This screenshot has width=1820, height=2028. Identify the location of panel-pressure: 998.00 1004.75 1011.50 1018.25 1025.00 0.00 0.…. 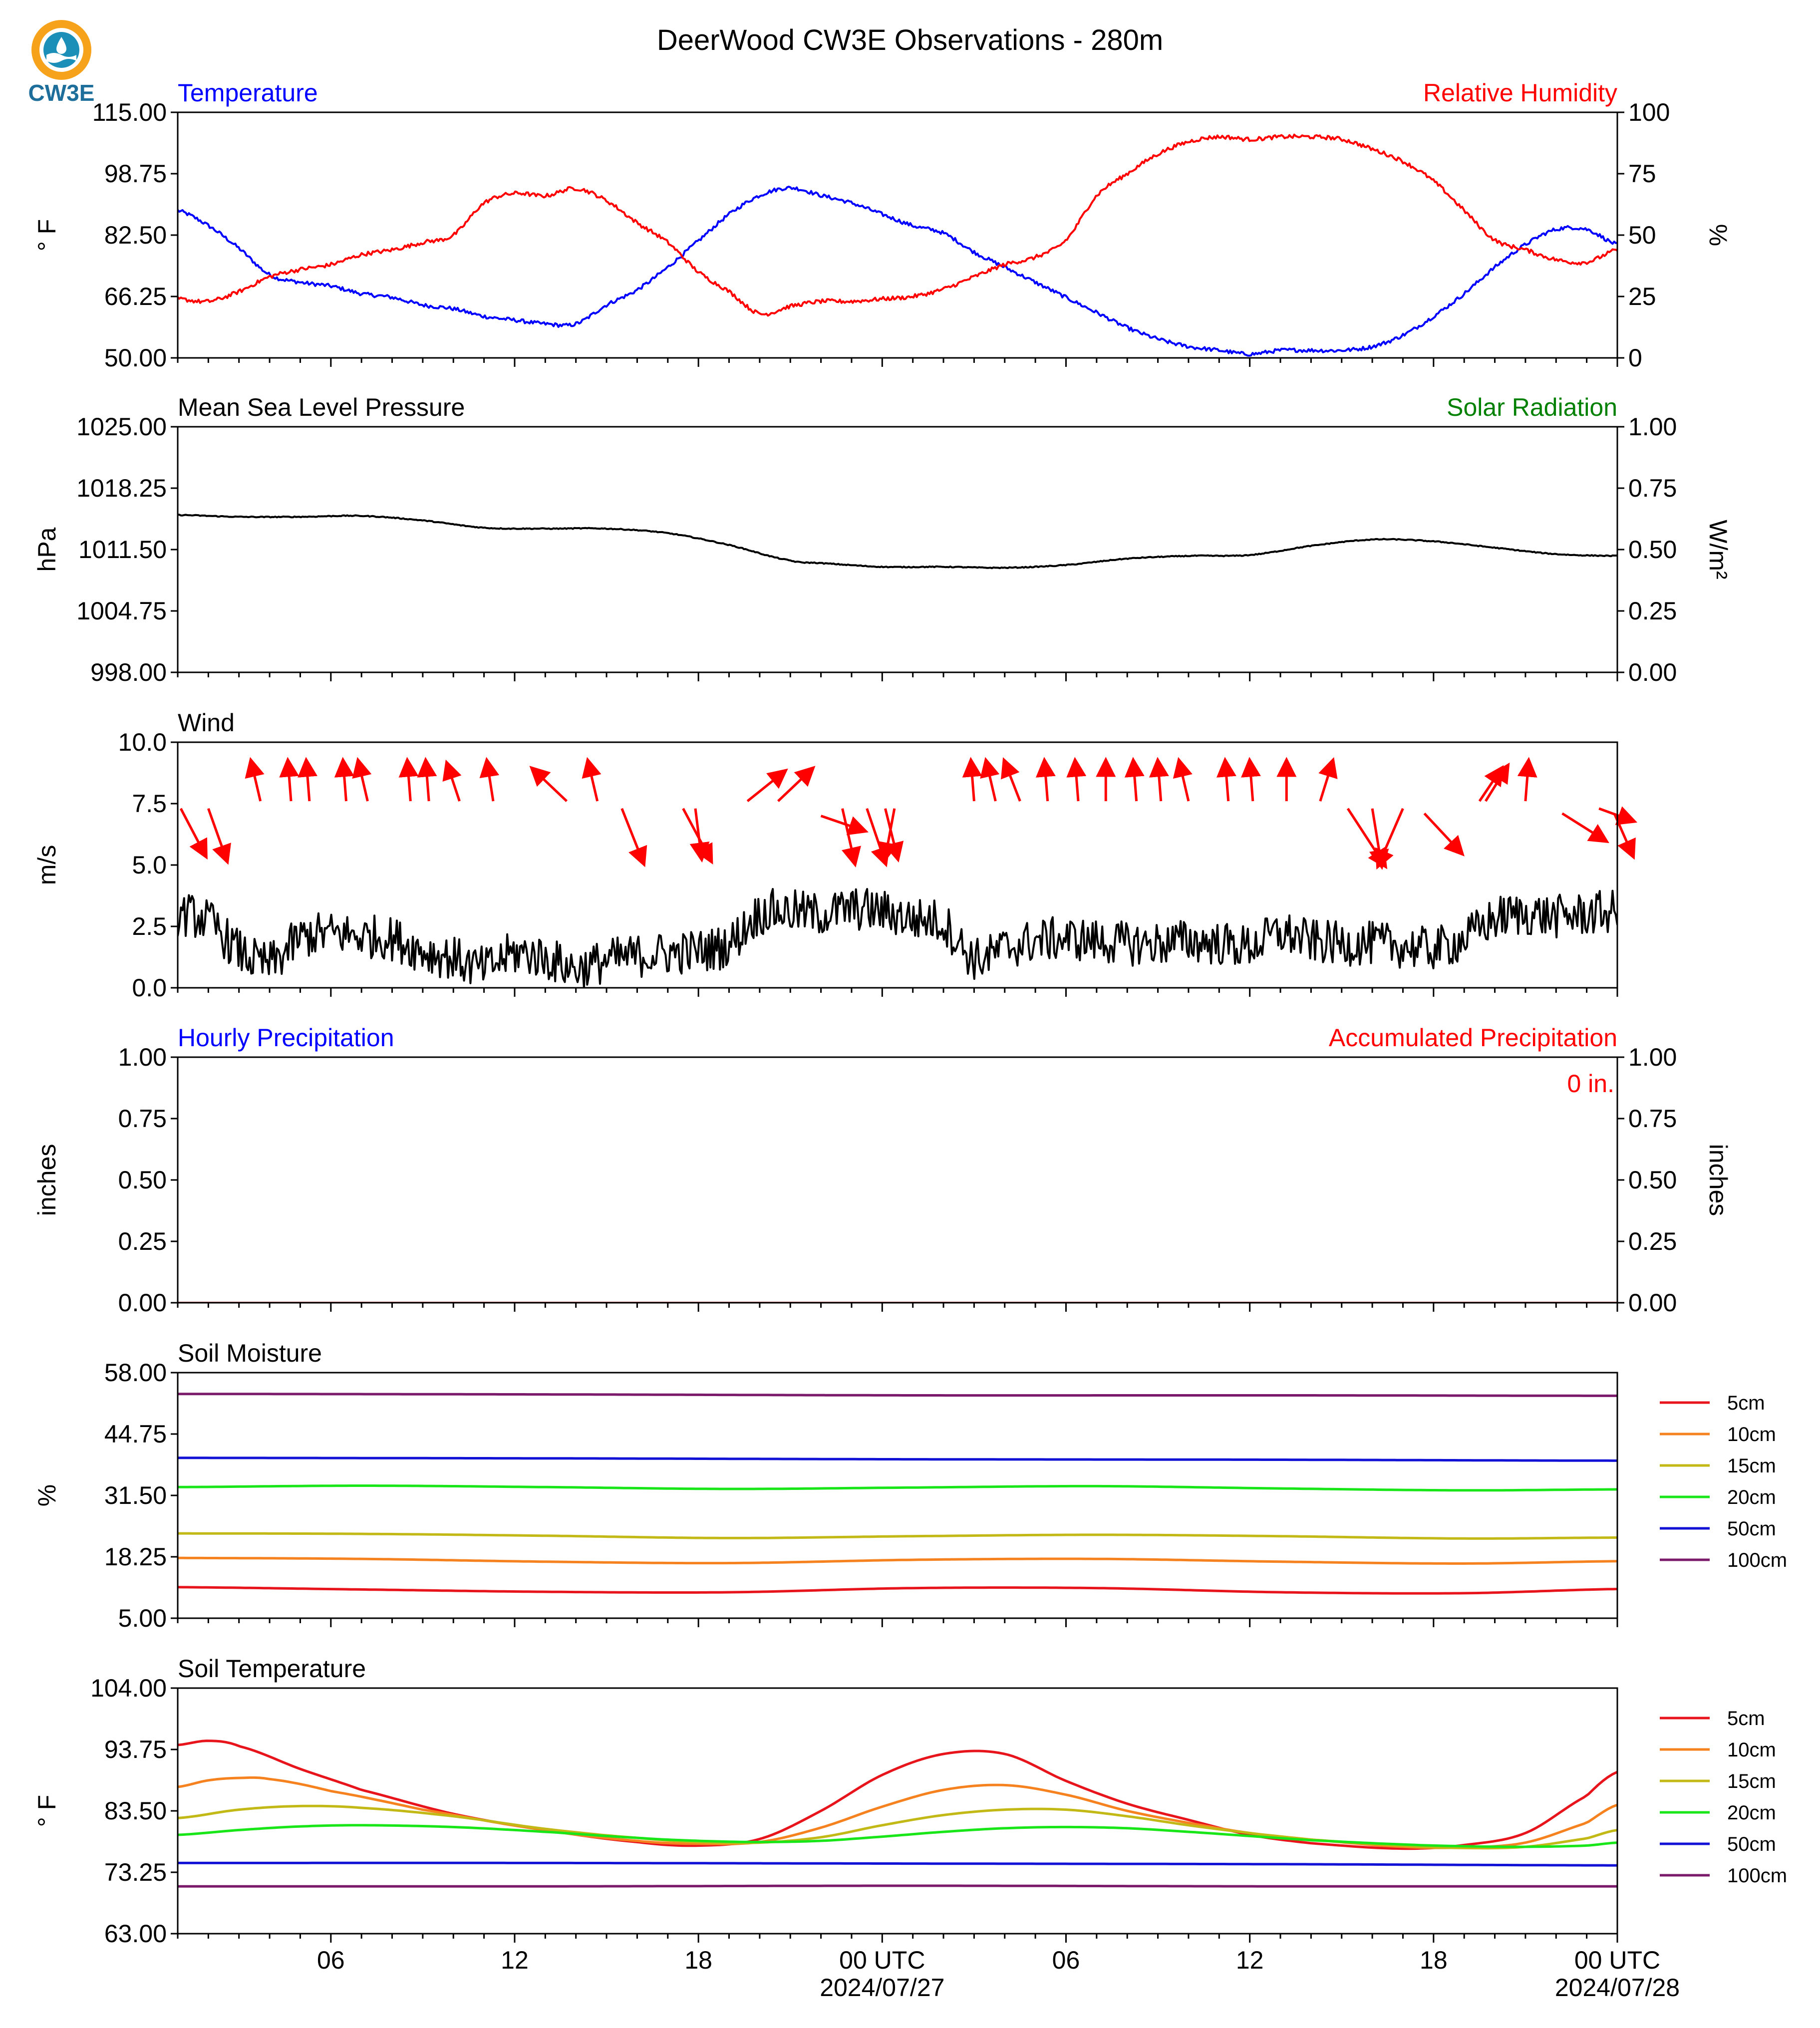
(882, 539).